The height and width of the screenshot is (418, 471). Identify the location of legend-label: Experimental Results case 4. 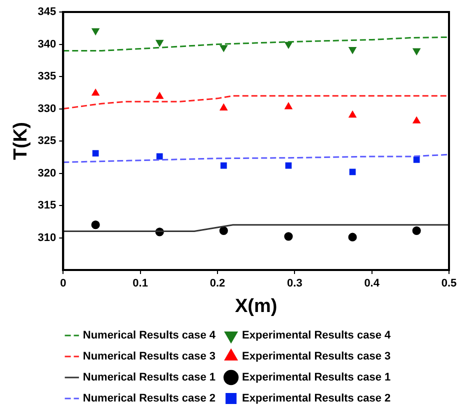
(317, 336).